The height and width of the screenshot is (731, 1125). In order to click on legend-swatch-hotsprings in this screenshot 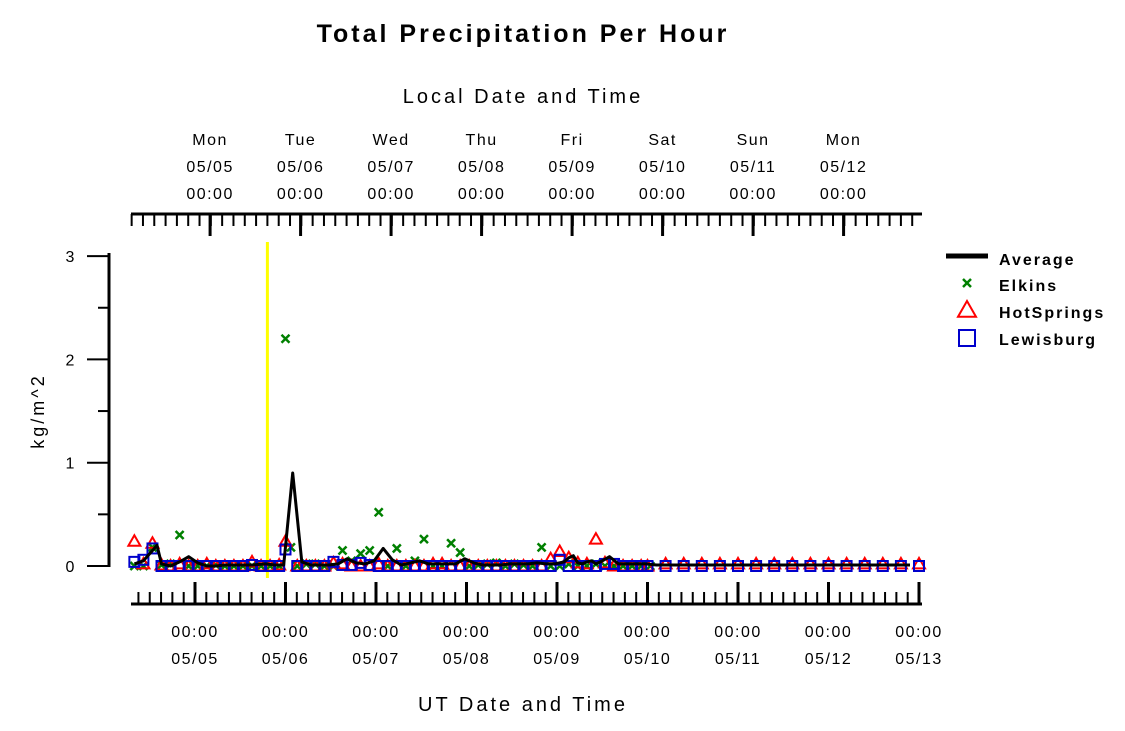, I will do `click(967, 308)`.